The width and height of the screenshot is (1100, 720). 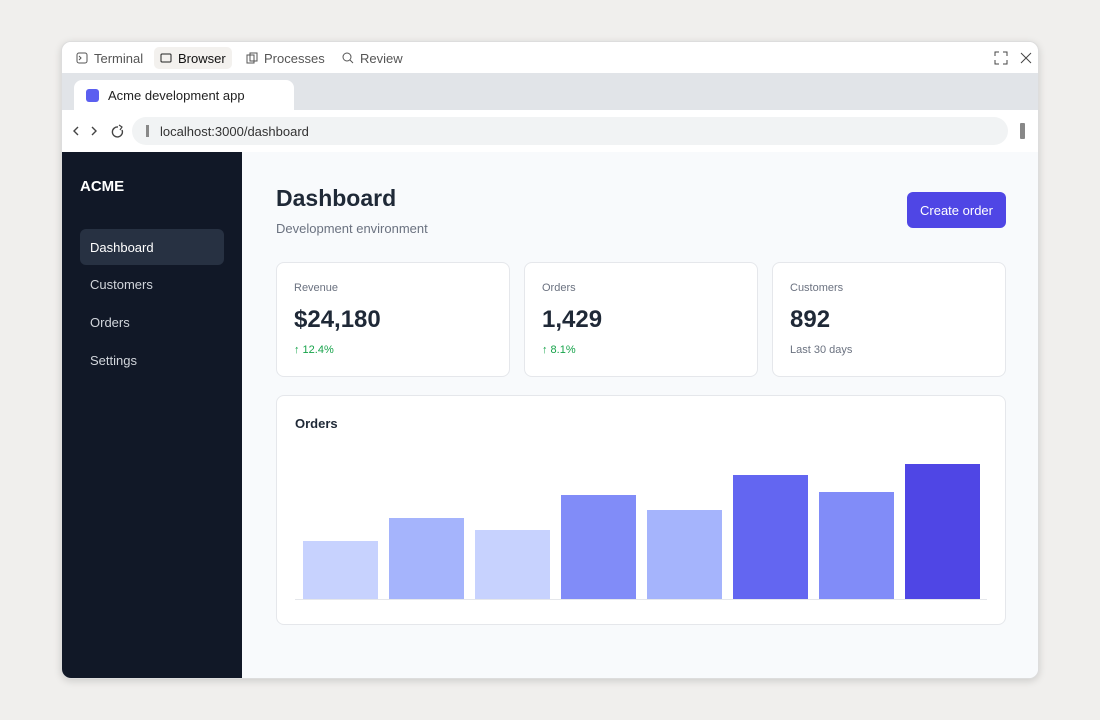 I want to click on stat-value: 892, so click(x=810, y=319).